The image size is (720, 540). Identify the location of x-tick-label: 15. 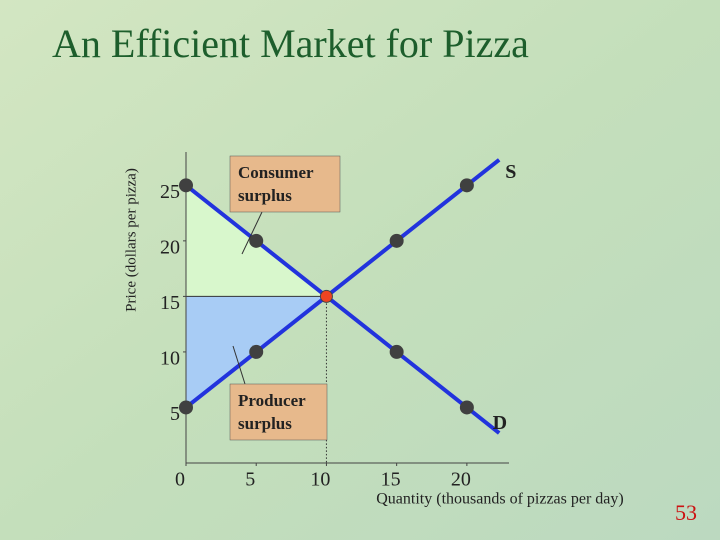
(391, 480).